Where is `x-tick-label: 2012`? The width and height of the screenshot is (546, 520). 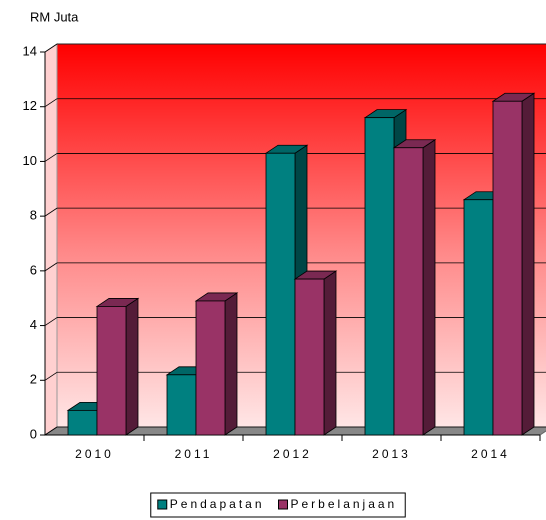
x-tick-label: 2012 is located at coordinates (292, 454).